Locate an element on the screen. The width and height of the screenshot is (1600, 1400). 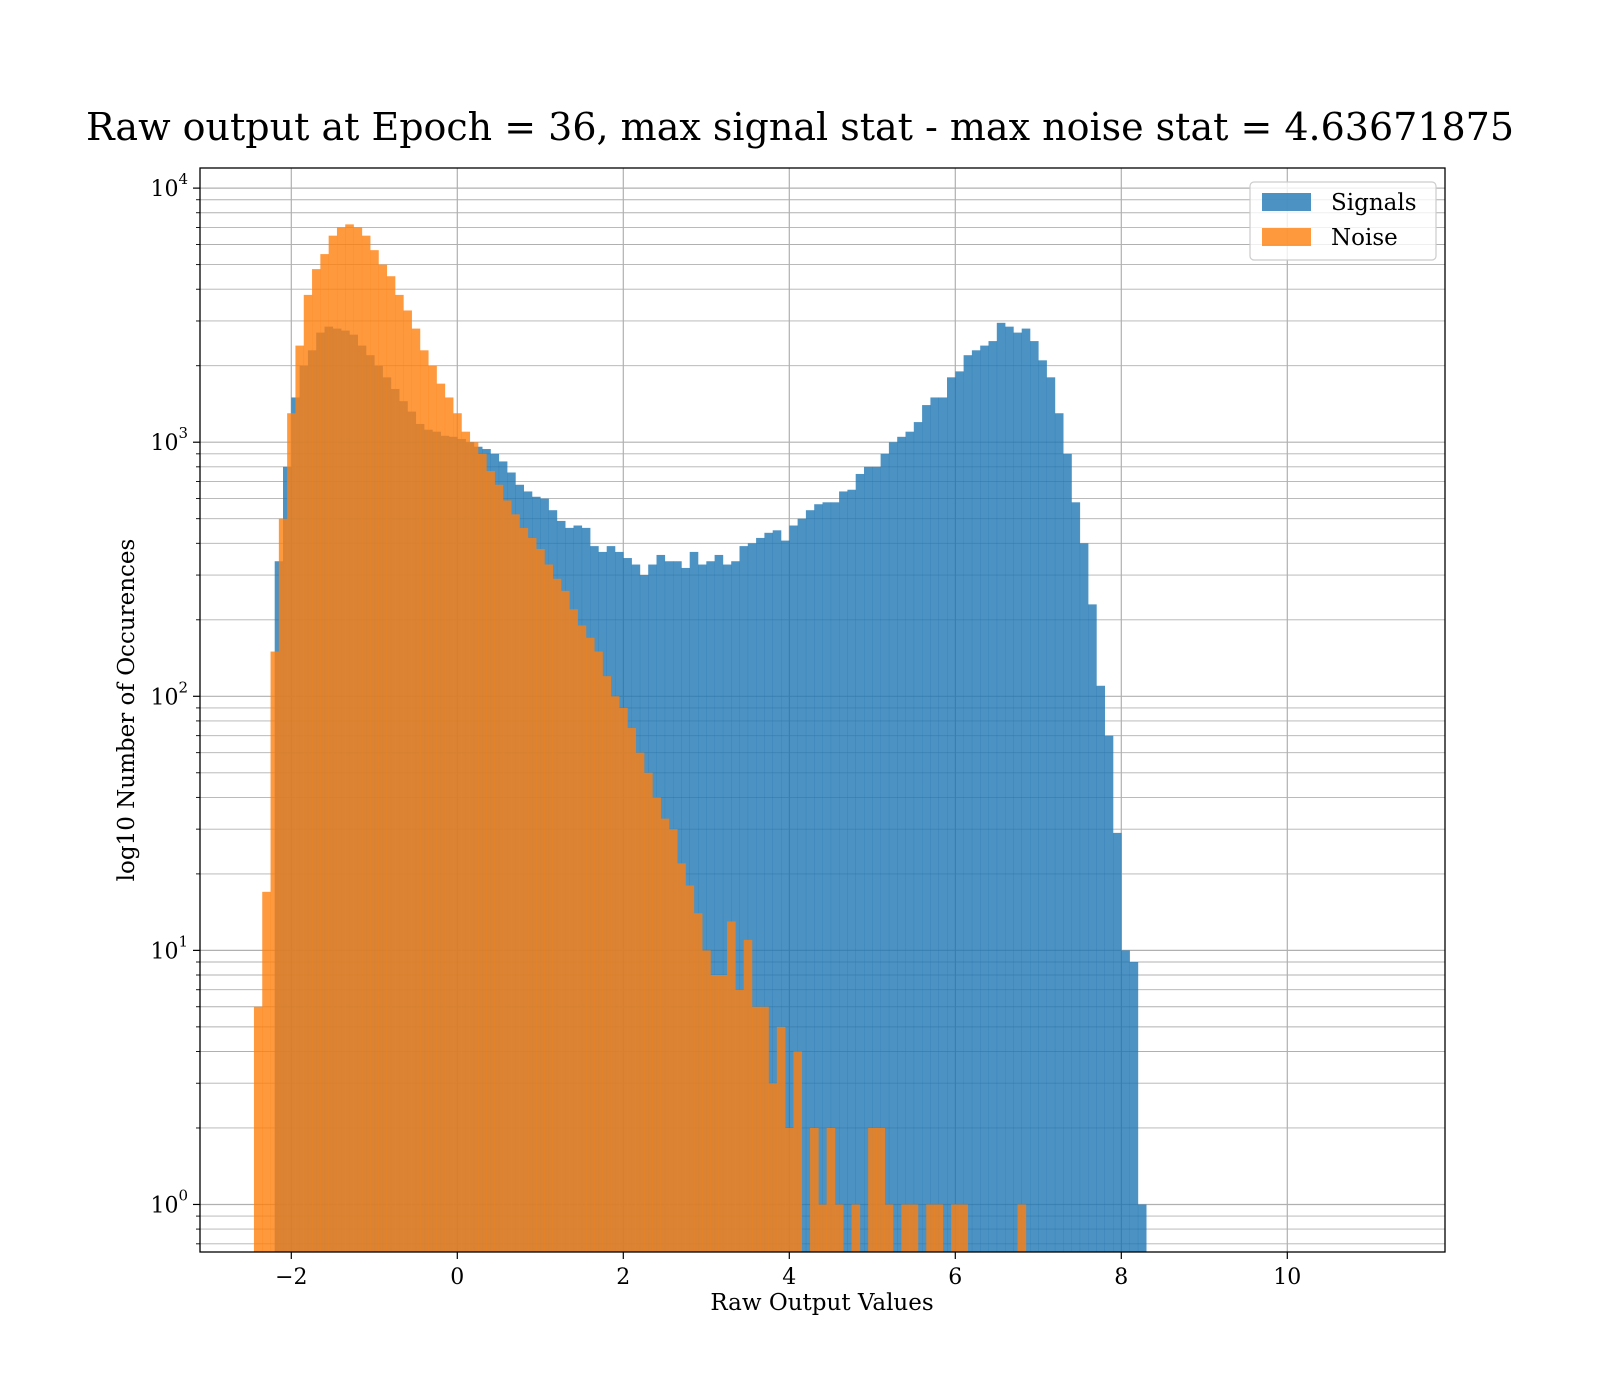
x-tick-label: −2 is located at coordinates (291, 1277).